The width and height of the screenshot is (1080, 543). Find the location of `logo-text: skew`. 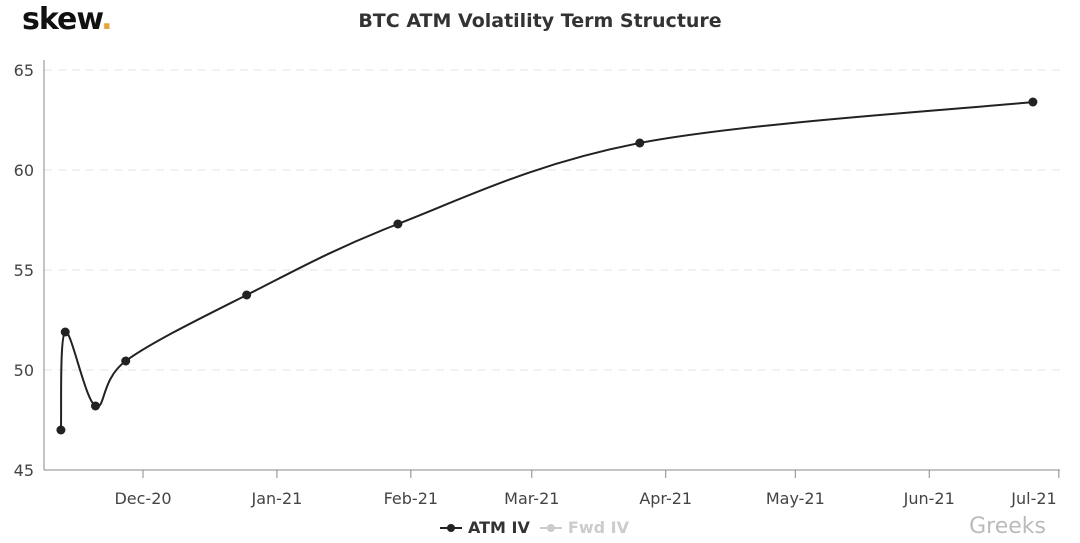

logo-text: skew is located at coordinates (62, 19).